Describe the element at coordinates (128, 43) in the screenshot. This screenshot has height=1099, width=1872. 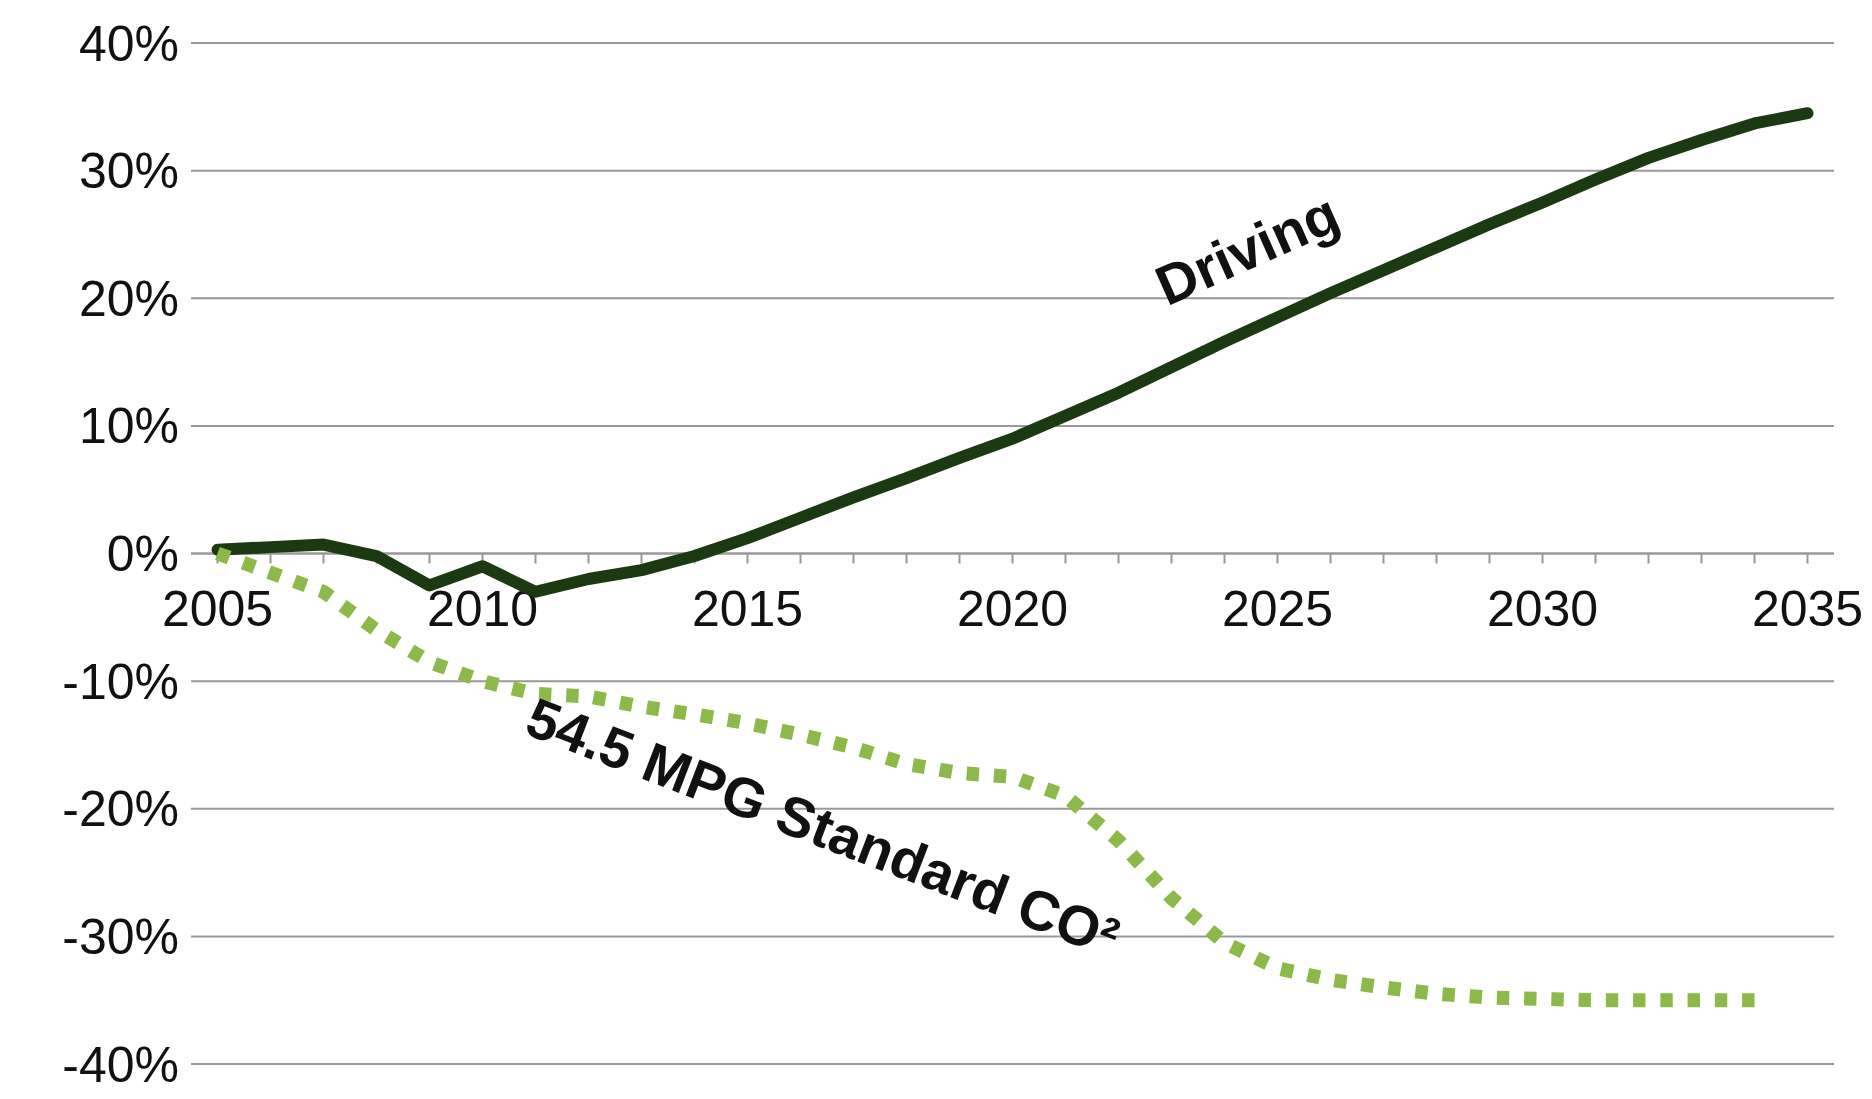
I see `y-tick-label: 40%` at that location.